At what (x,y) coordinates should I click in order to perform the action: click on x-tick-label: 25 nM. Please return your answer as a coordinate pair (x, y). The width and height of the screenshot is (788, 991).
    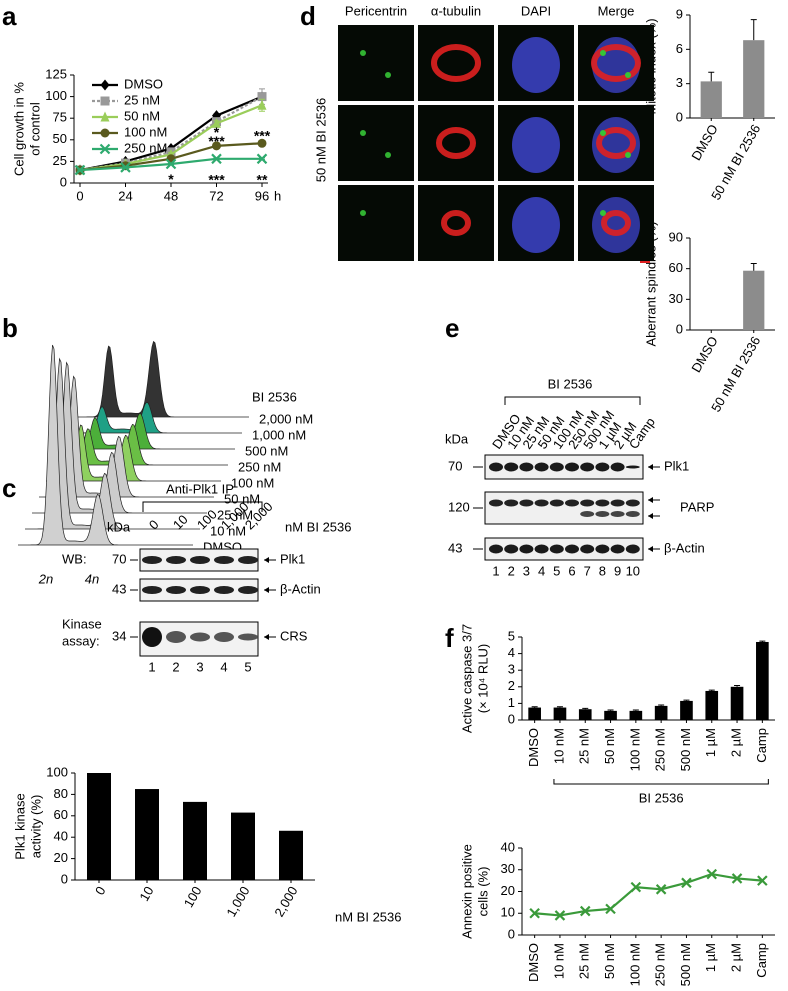
    Looking at the image, I should click on (584, 746).